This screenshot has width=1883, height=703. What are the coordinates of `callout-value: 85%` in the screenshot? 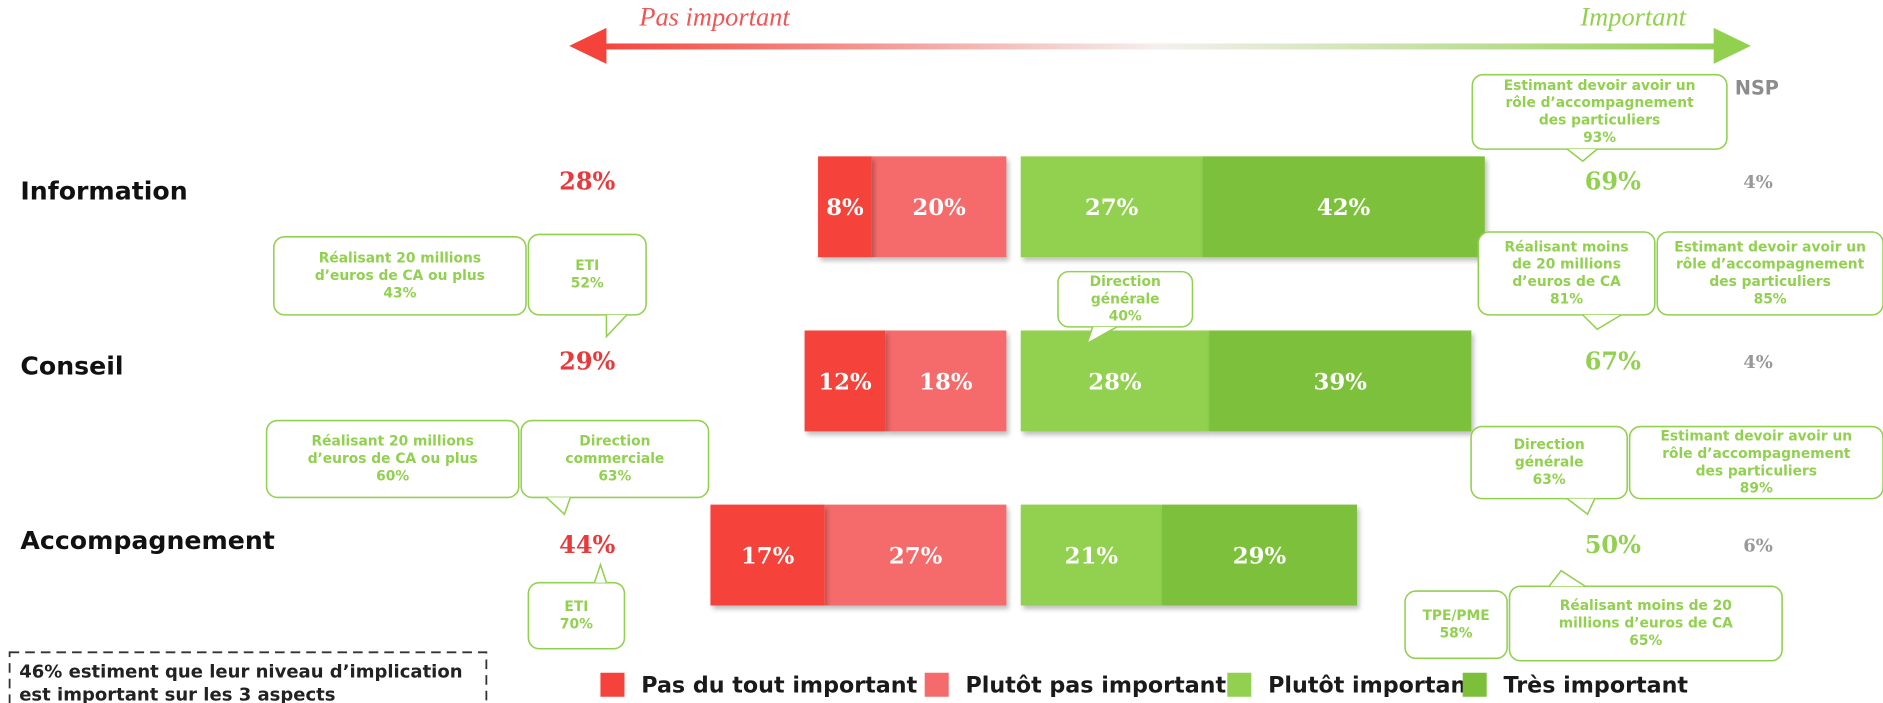 It's located at (1770, 300).